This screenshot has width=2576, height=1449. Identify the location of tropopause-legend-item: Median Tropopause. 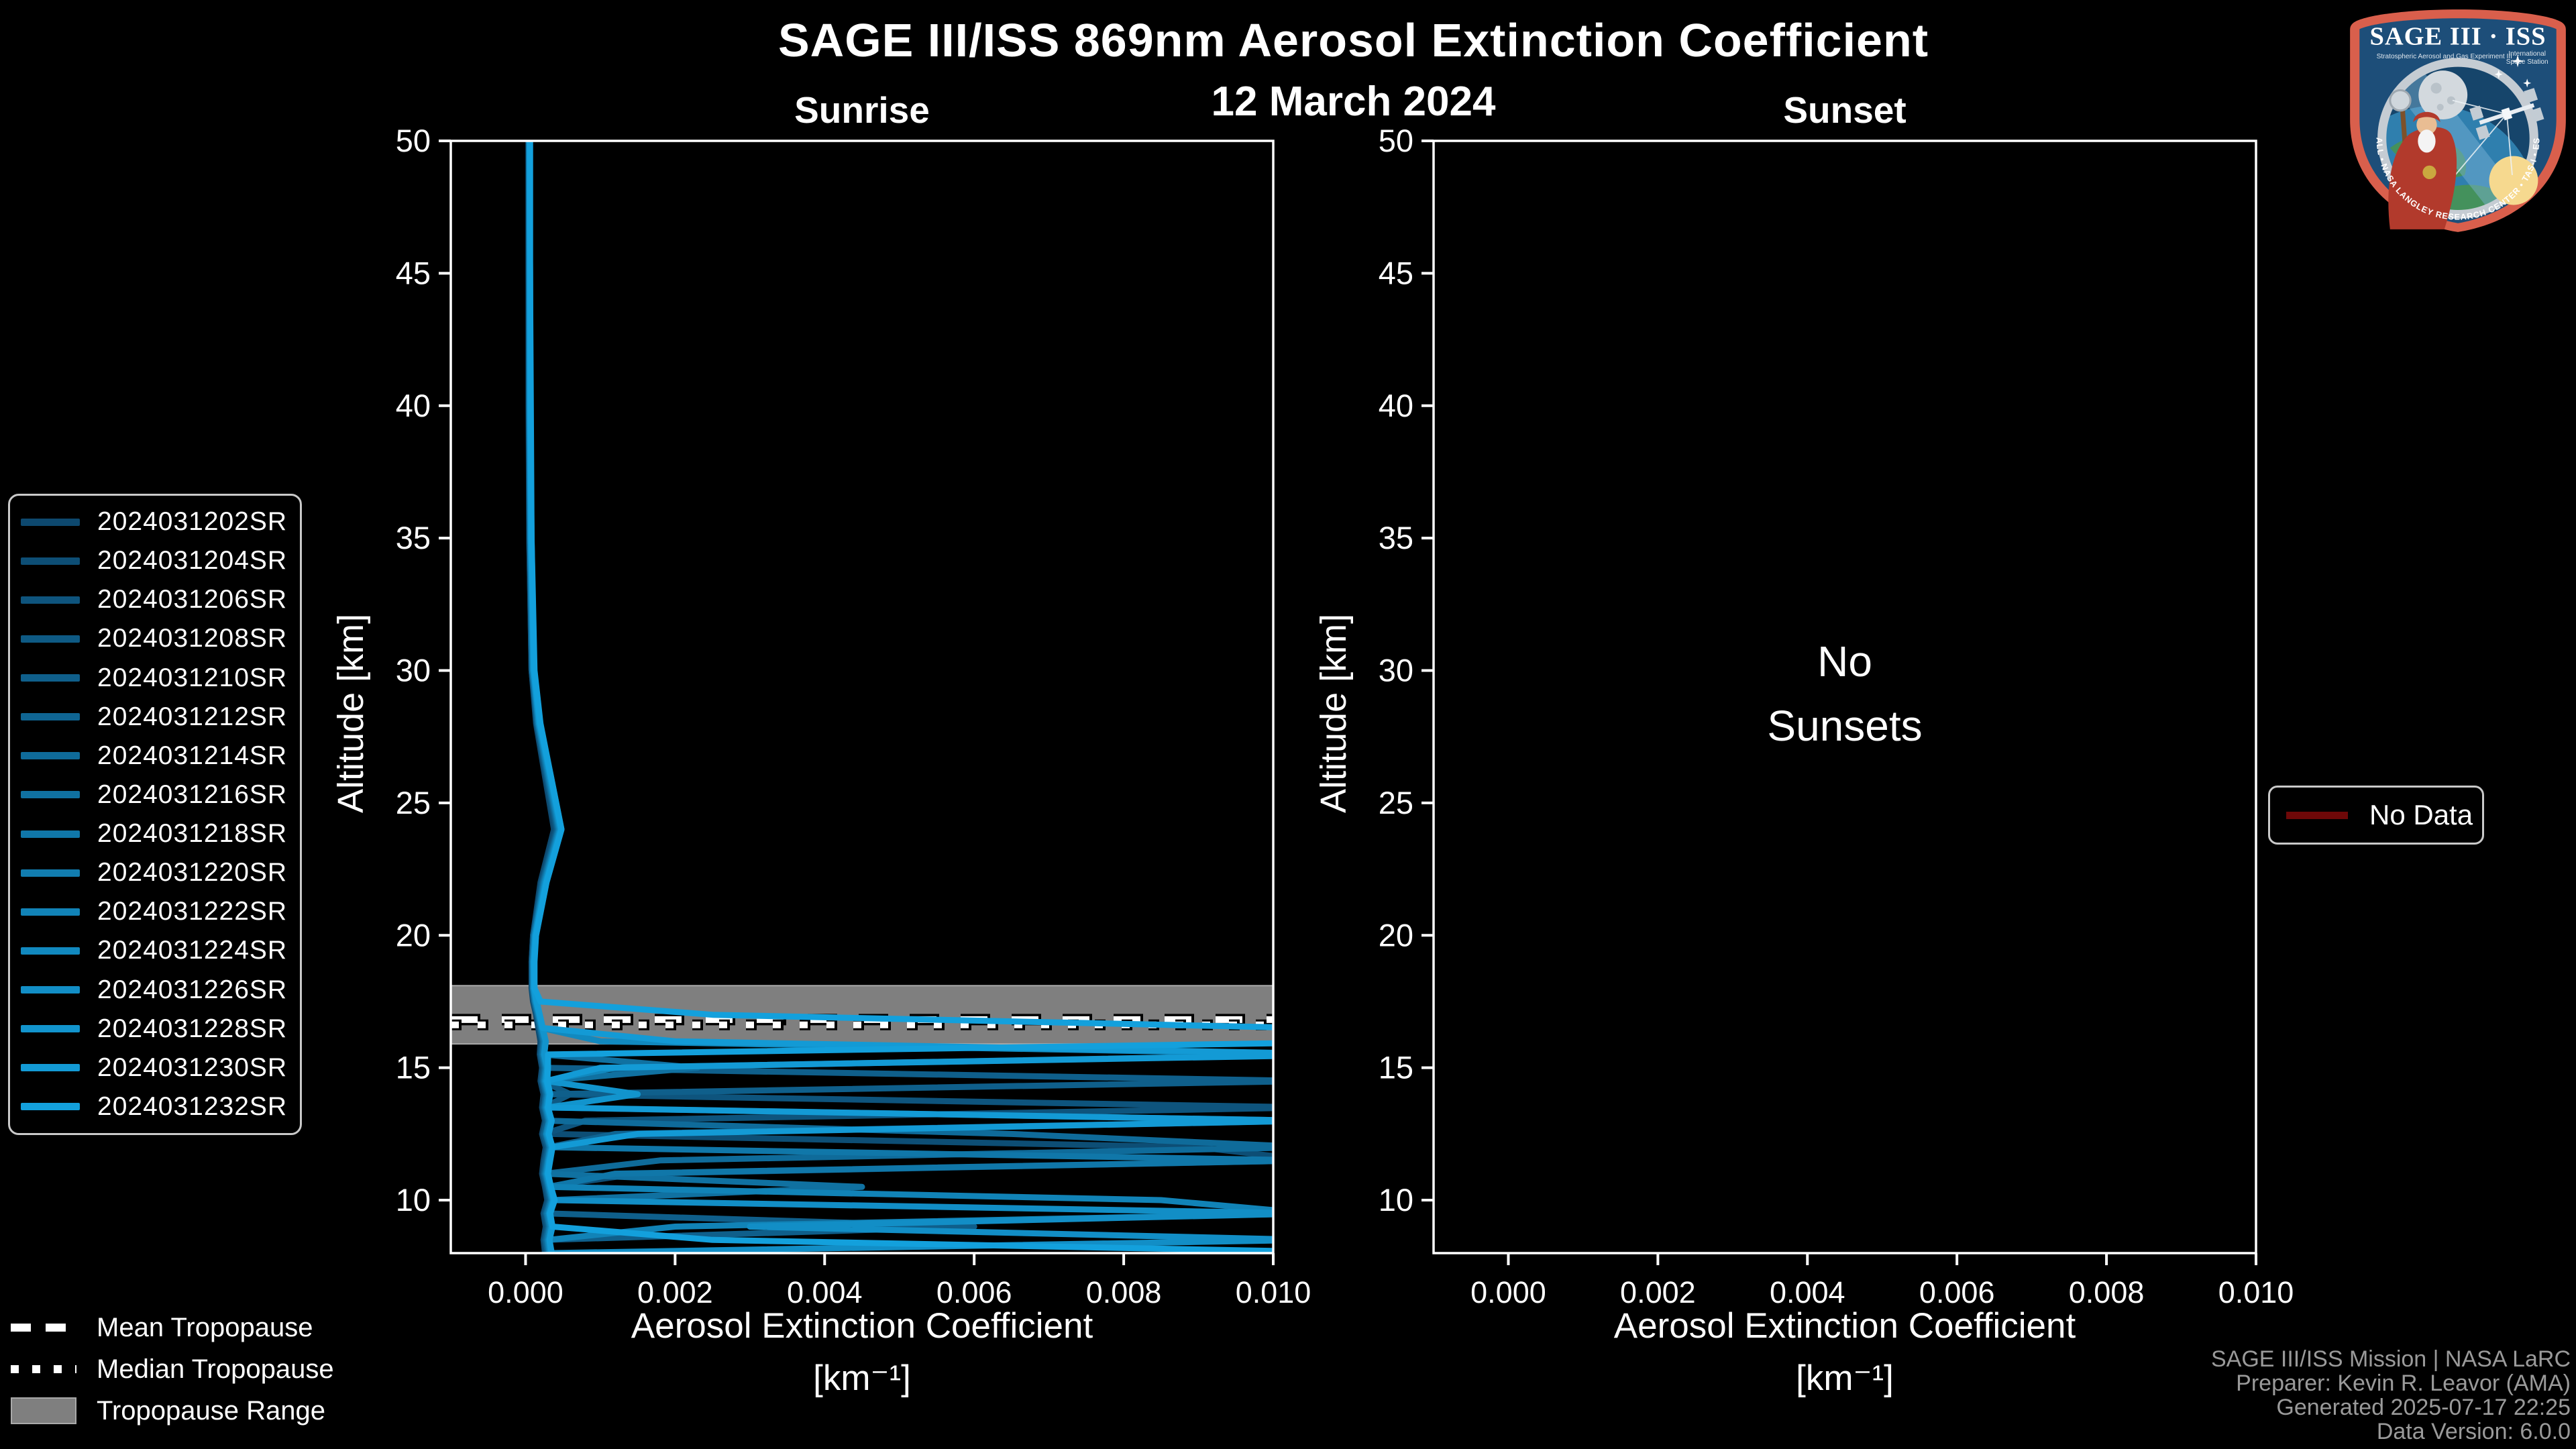
(172, 1369).